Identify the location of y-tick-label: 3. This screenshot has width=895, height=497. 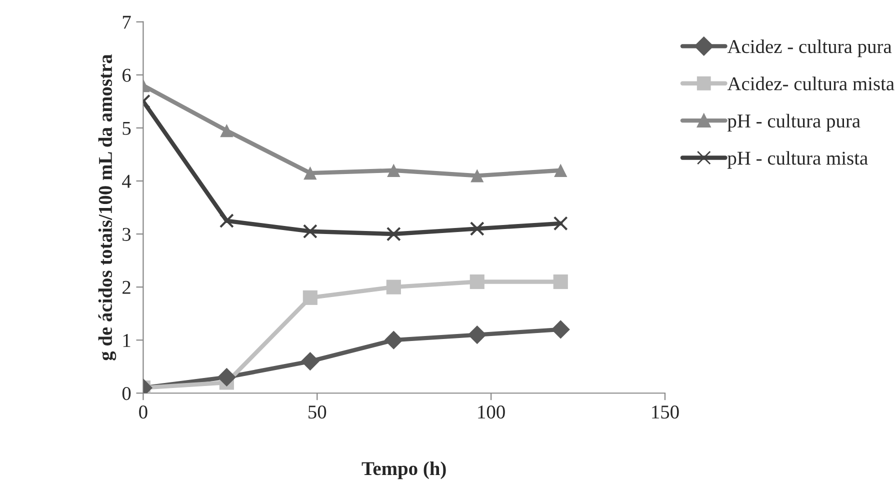
(126, 234).